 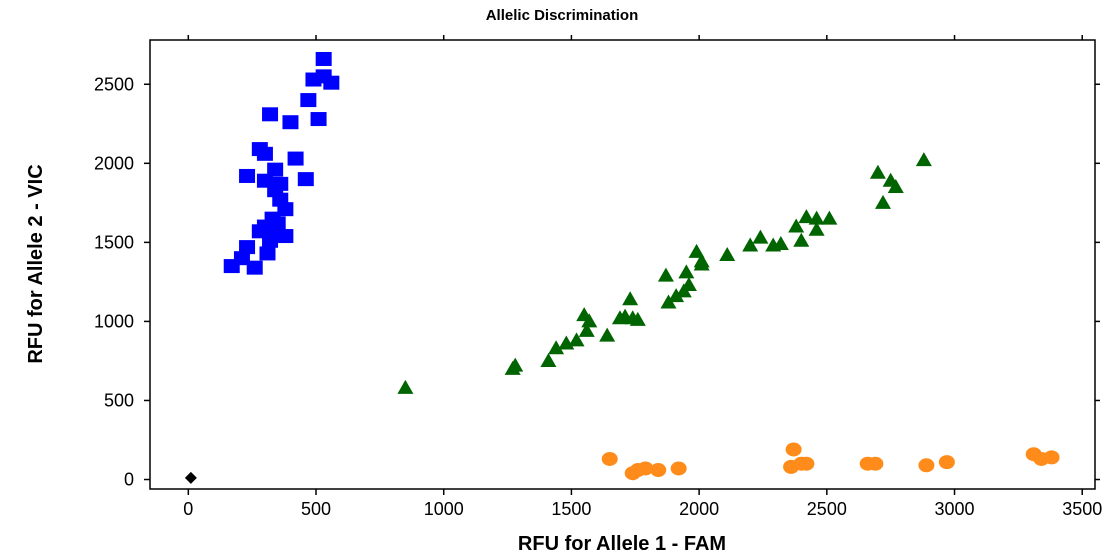 I want to click on y-tick-label: 1500, so click(x=114, y=242).